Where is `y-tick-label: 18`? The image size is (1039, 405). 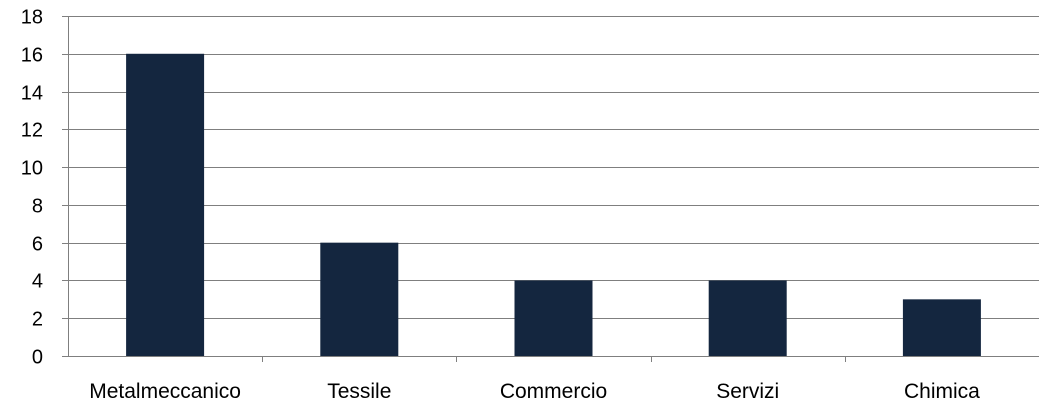 y-tick-label: 18 is located at coordinates (32, 18).